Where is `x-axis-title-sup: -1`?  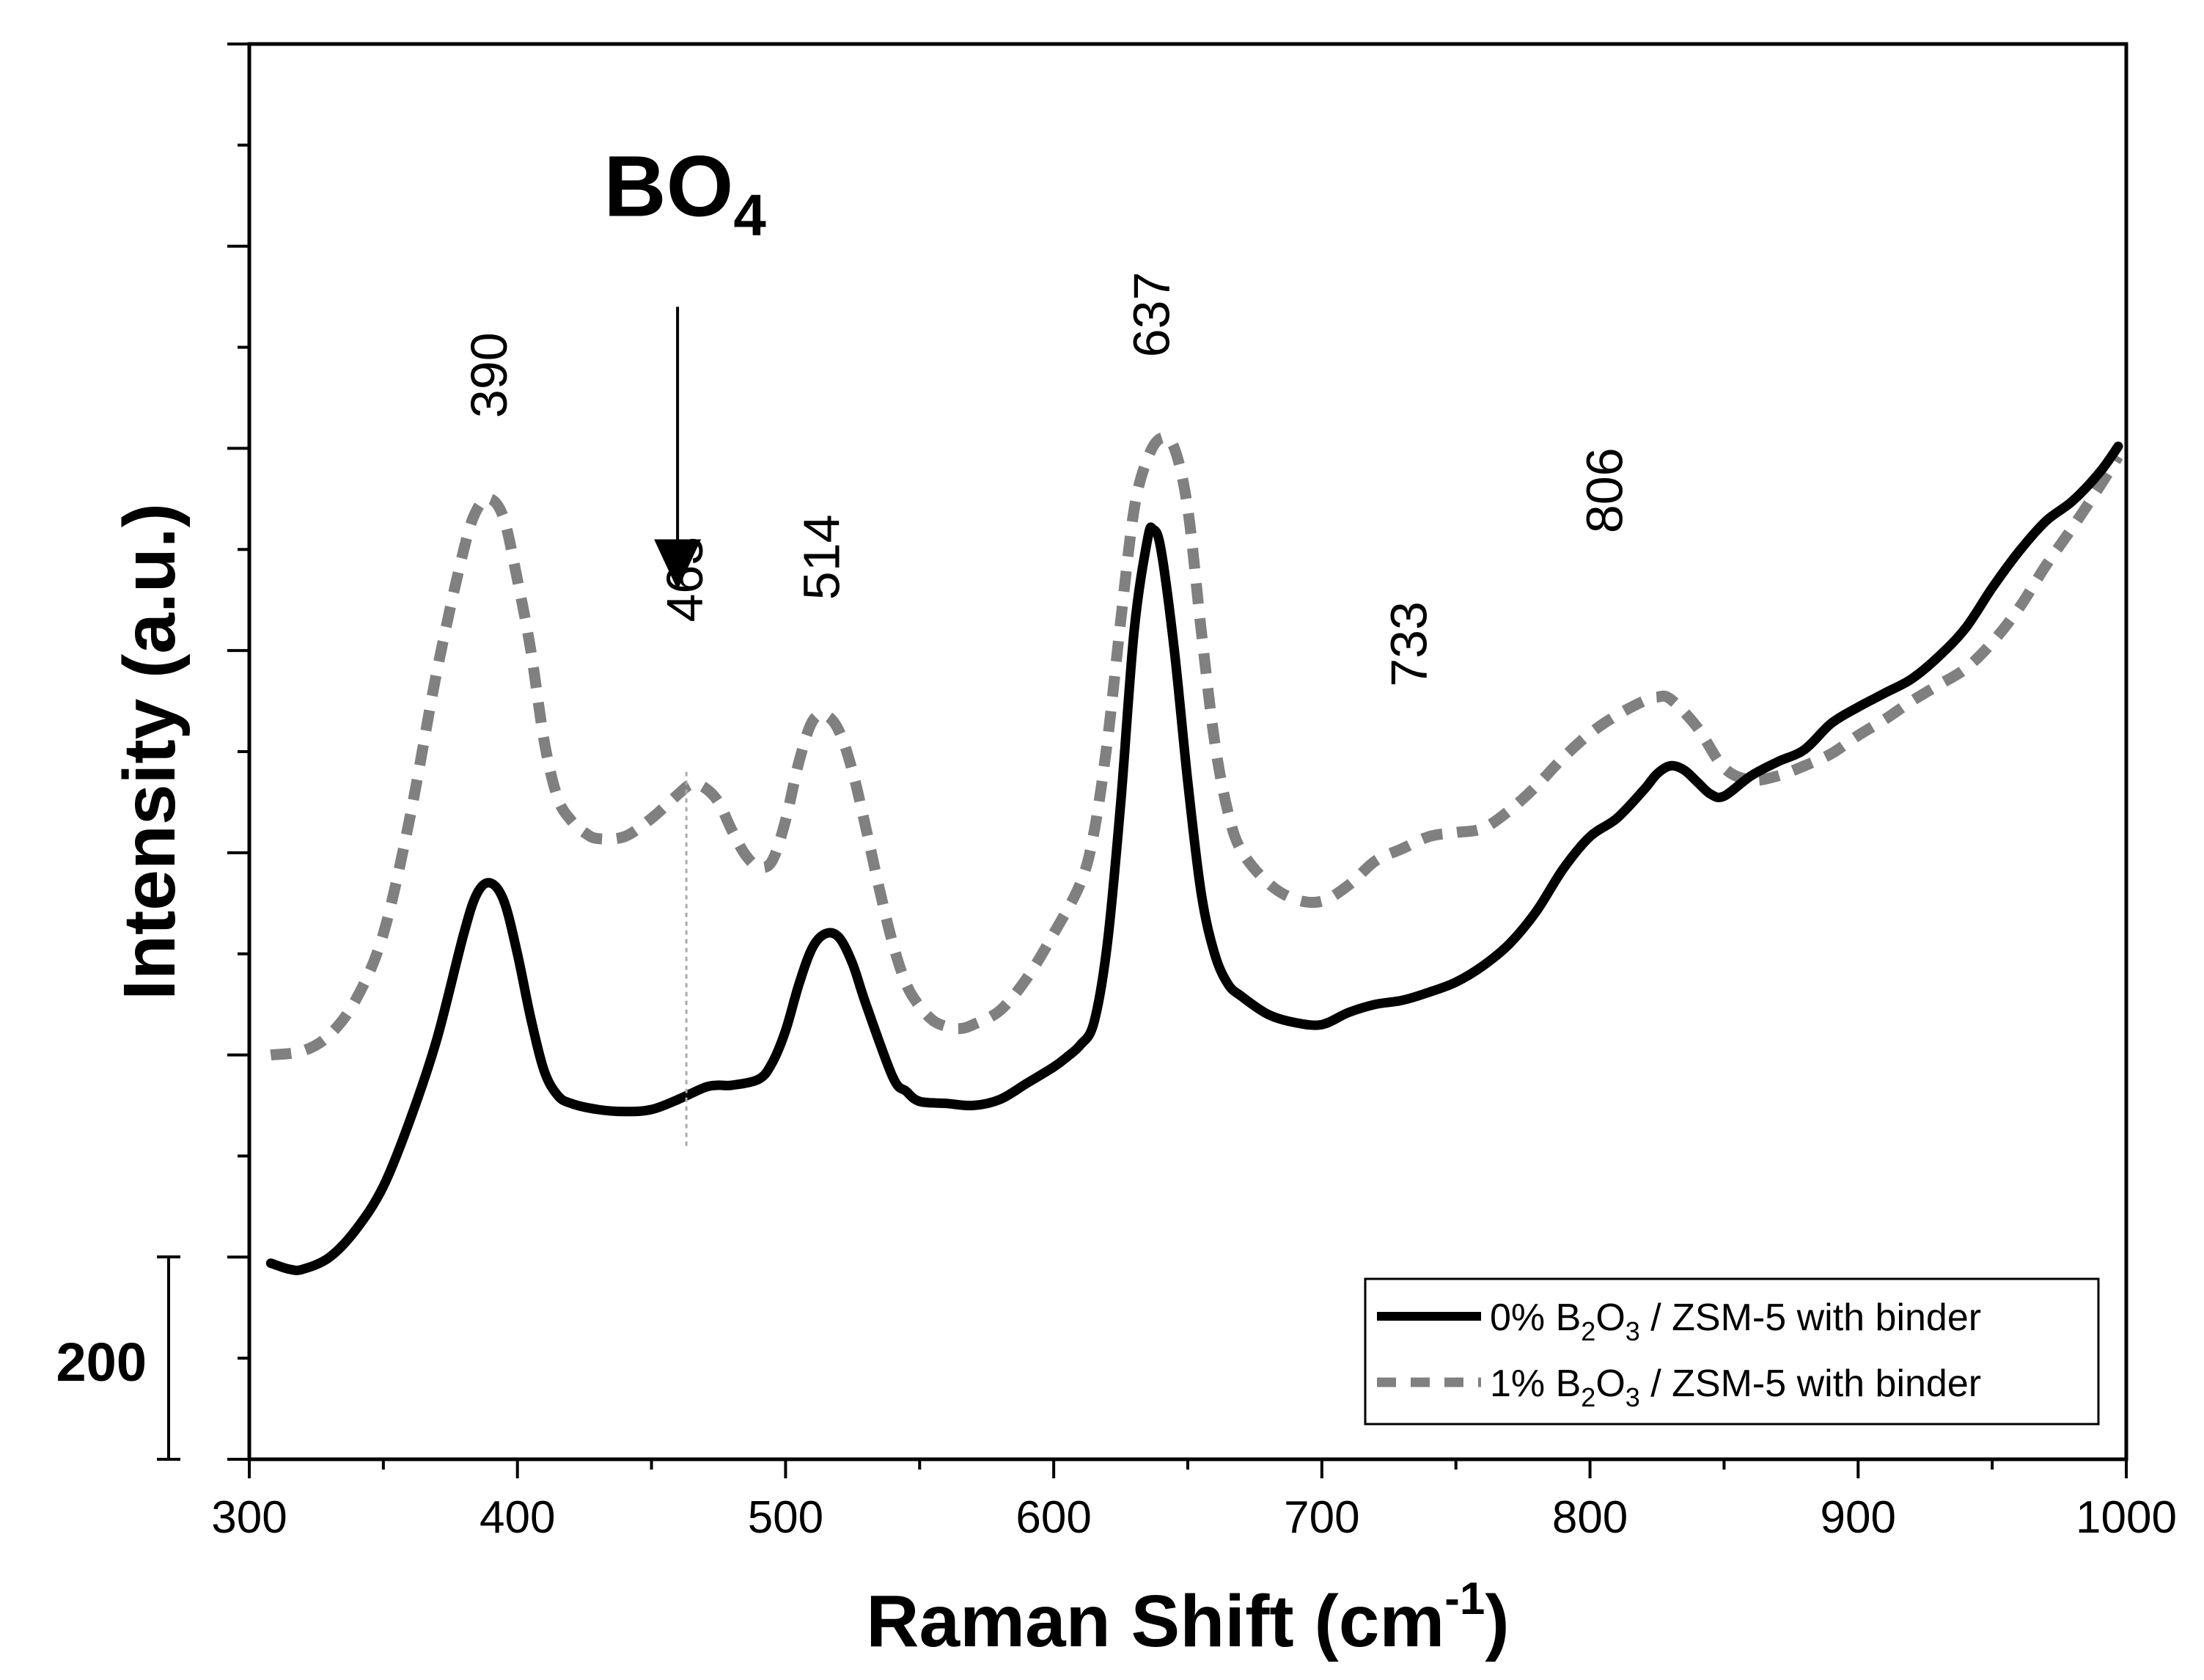
x-axis-title-sup: -1 is located at coordinates (1464, 1599).